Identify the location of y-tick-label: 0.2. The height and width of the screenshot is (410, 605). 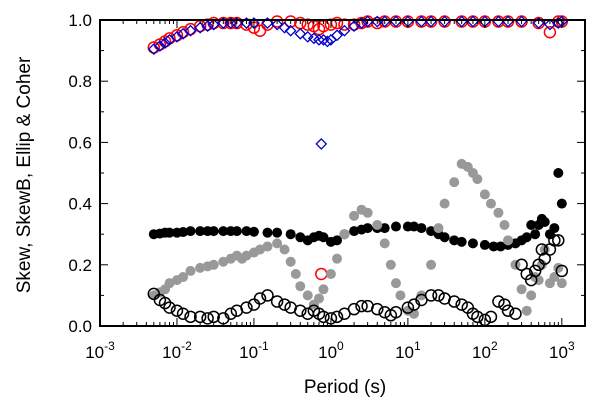
(80, 265).